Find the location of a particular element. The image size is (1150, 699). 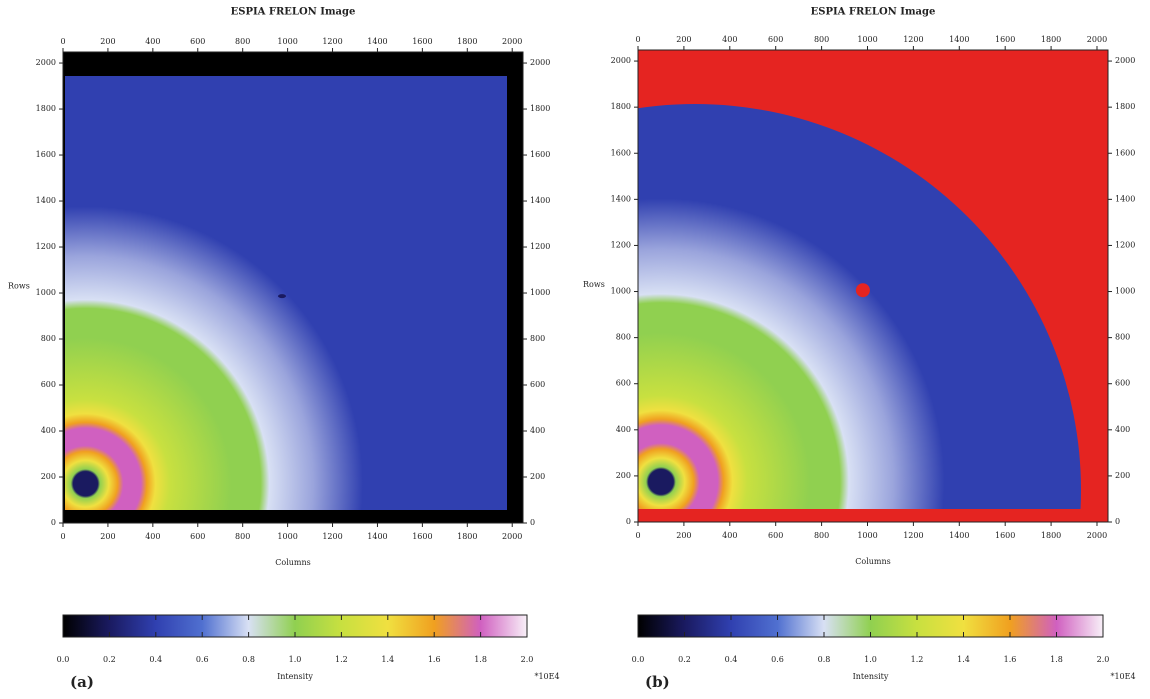

masked-spot is located at coordinates (862, 290).